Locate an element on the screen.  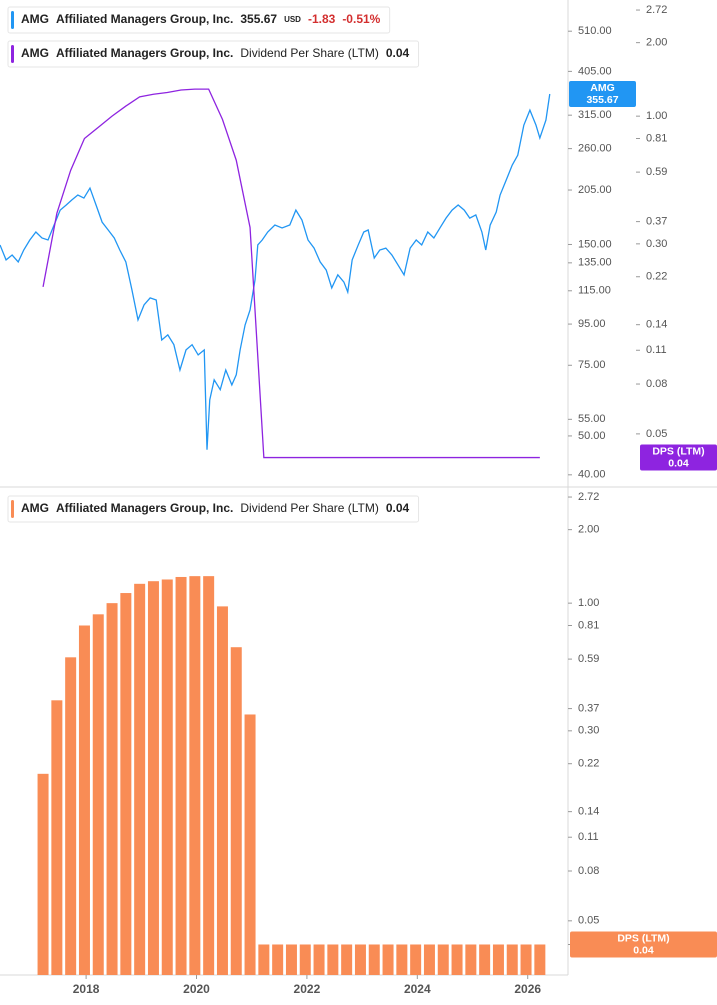
x-tick-label: 2026 is located at coordinates (527, 989).